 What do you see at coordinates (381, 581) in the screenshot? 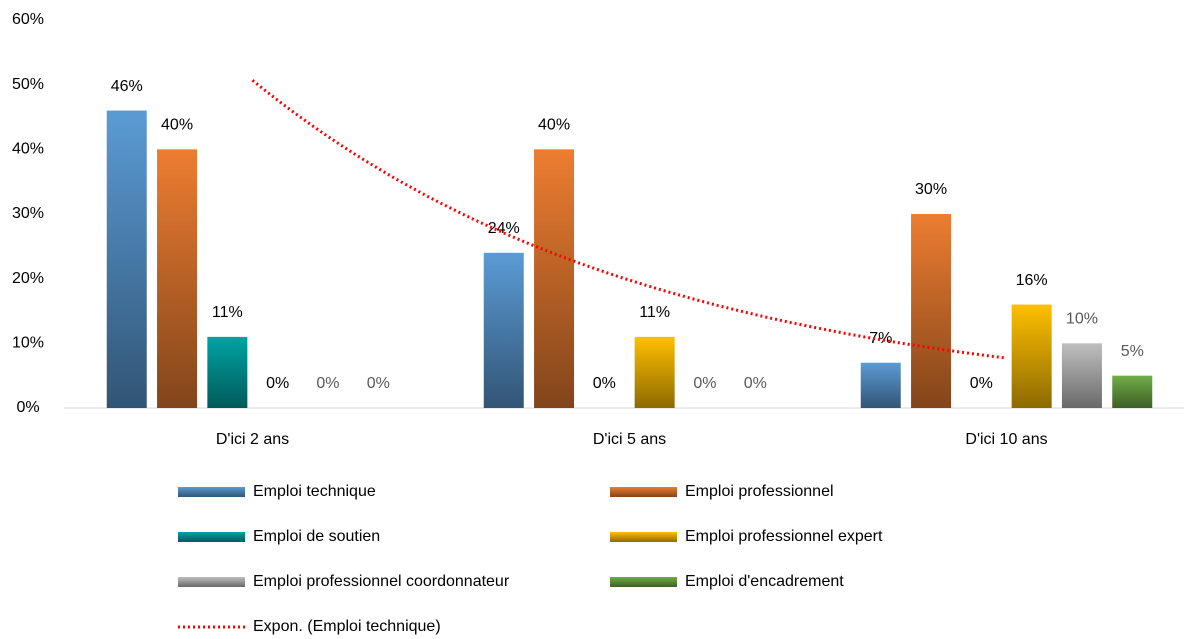
I see `legend-label: Emploi professionnel coordonnateur` at bounding box center [381, 581].